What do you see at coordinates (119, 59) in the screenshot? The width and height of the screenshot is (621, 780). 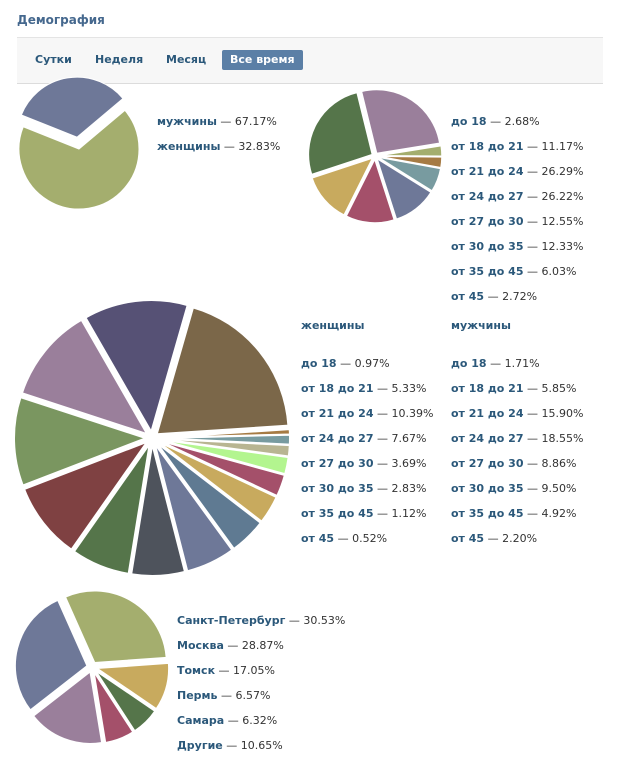 I see `tab-week: Неделя` at bounding box center [119, 59].